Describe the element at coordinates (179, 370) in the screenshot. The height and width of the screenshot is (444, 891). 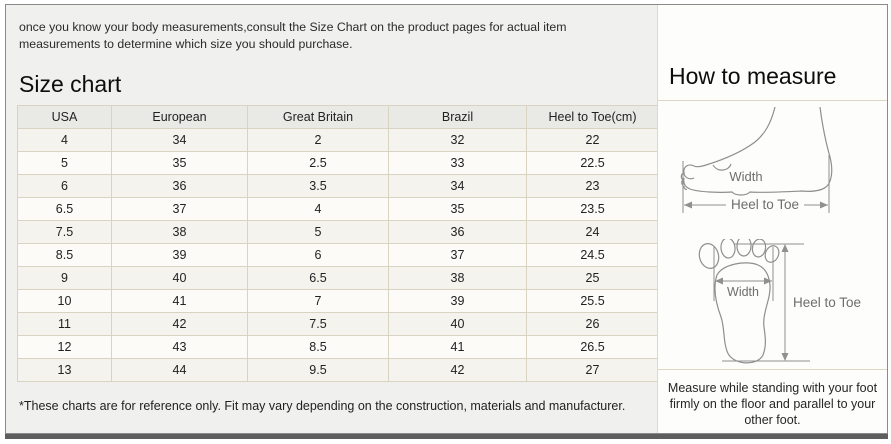
I see `table-cell: 44` at that location.